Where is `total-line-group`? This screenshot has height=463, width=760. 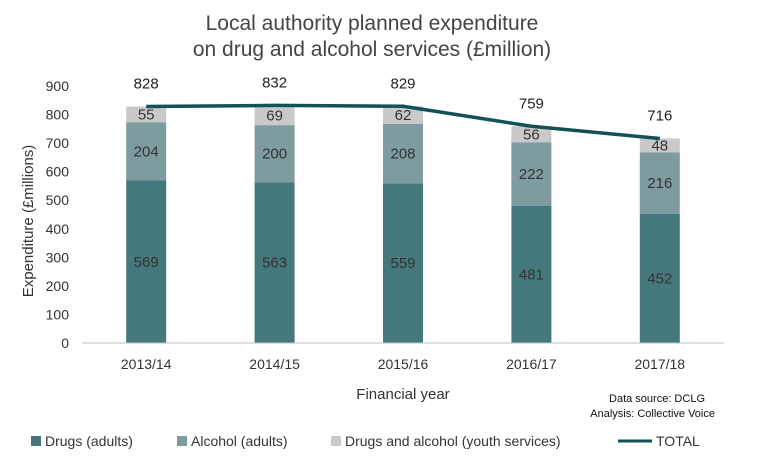 total-line-group is located at coordinates (403, 122).